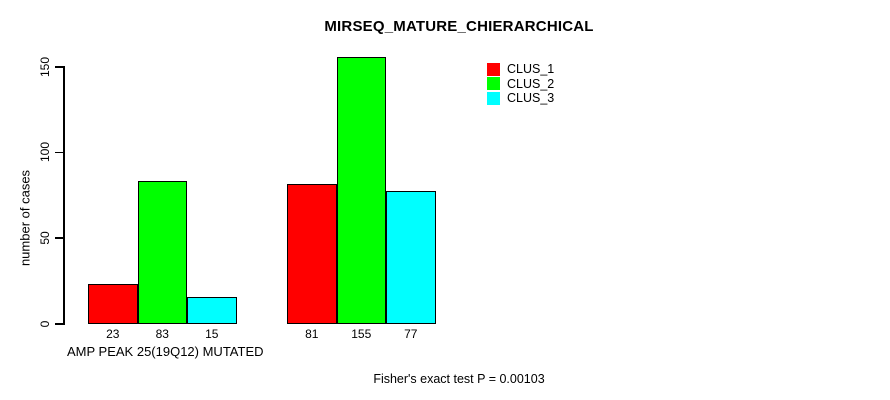 Image resolution: width=890 pixels, height=400 pixels. Describe the element at coordinates (312, 254) in the screenshot. I see `bar-clus_1-group2` at that location.